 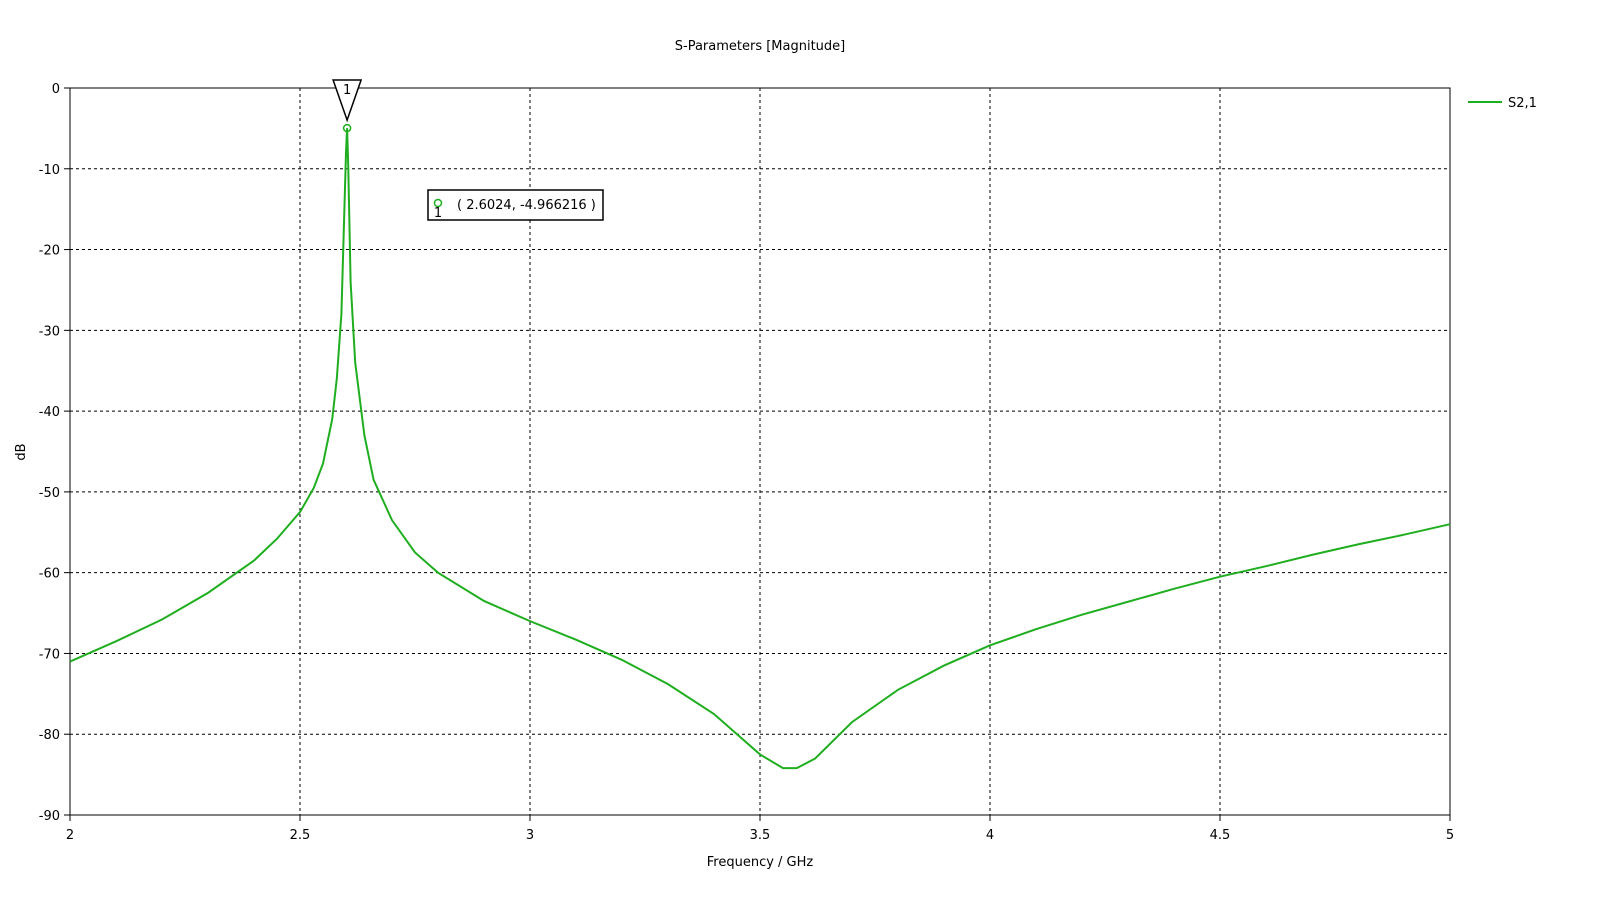 What do you see at coordinates (300, 835) in the screenshot?
I see `x-tick-label: 2.5` at bounding box center [300, 835].